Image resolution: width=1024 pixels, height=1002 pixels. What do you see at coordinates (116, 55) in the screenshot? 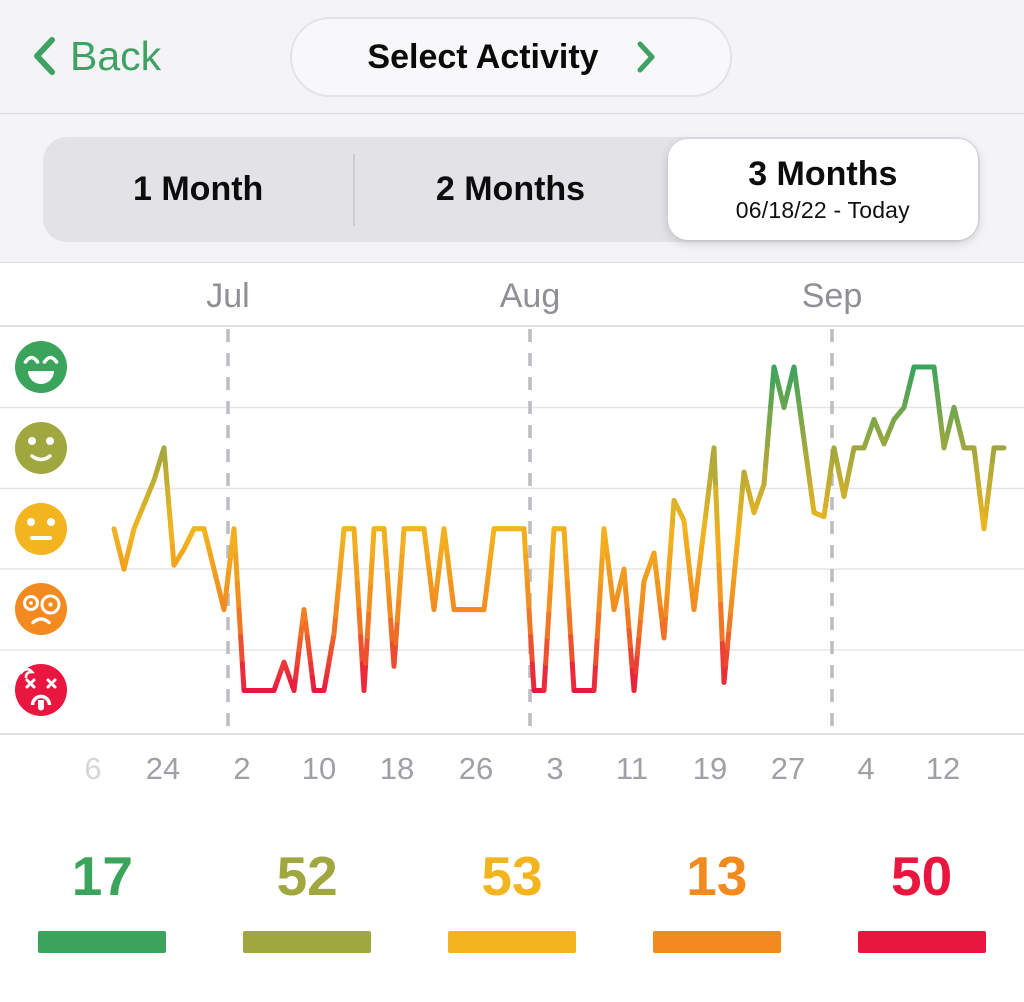
I see `back-label: Back` at bounding box center [116, 55].